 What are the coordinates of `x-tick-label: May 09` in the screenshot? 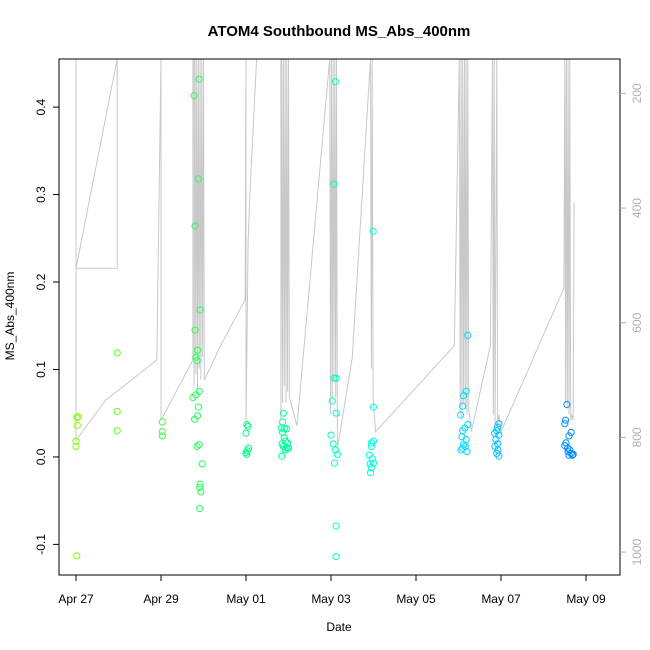 It's located at (586, 599).